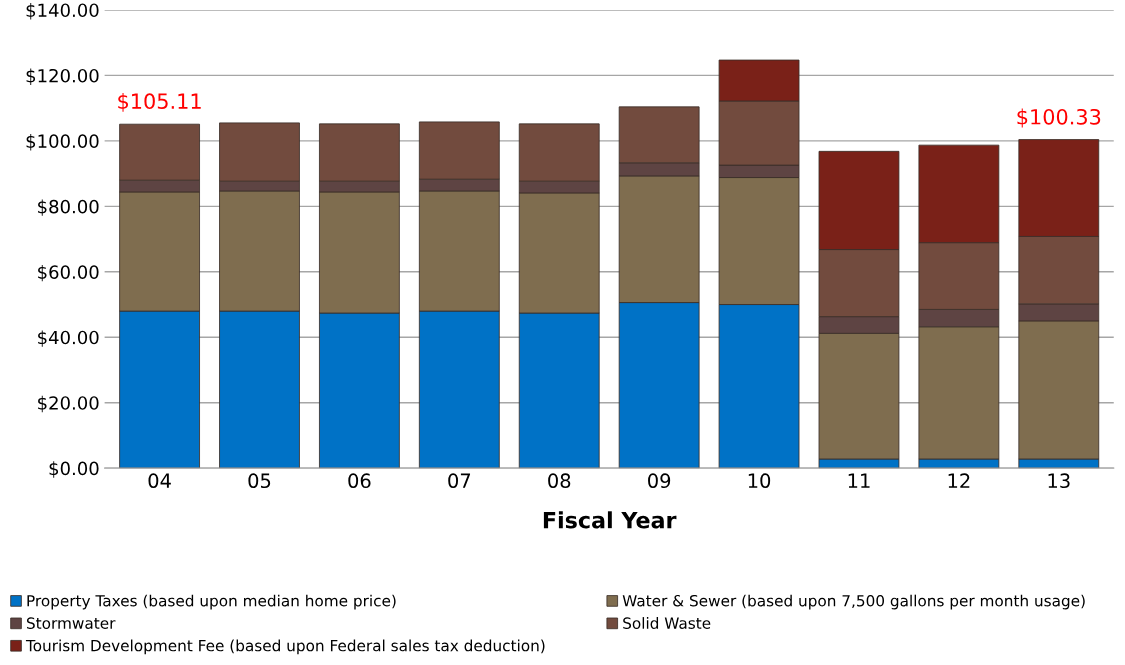 The height and width of the screenshot is (665, 1125). I want to click on x-tick-label: 11, so click(859, 480).